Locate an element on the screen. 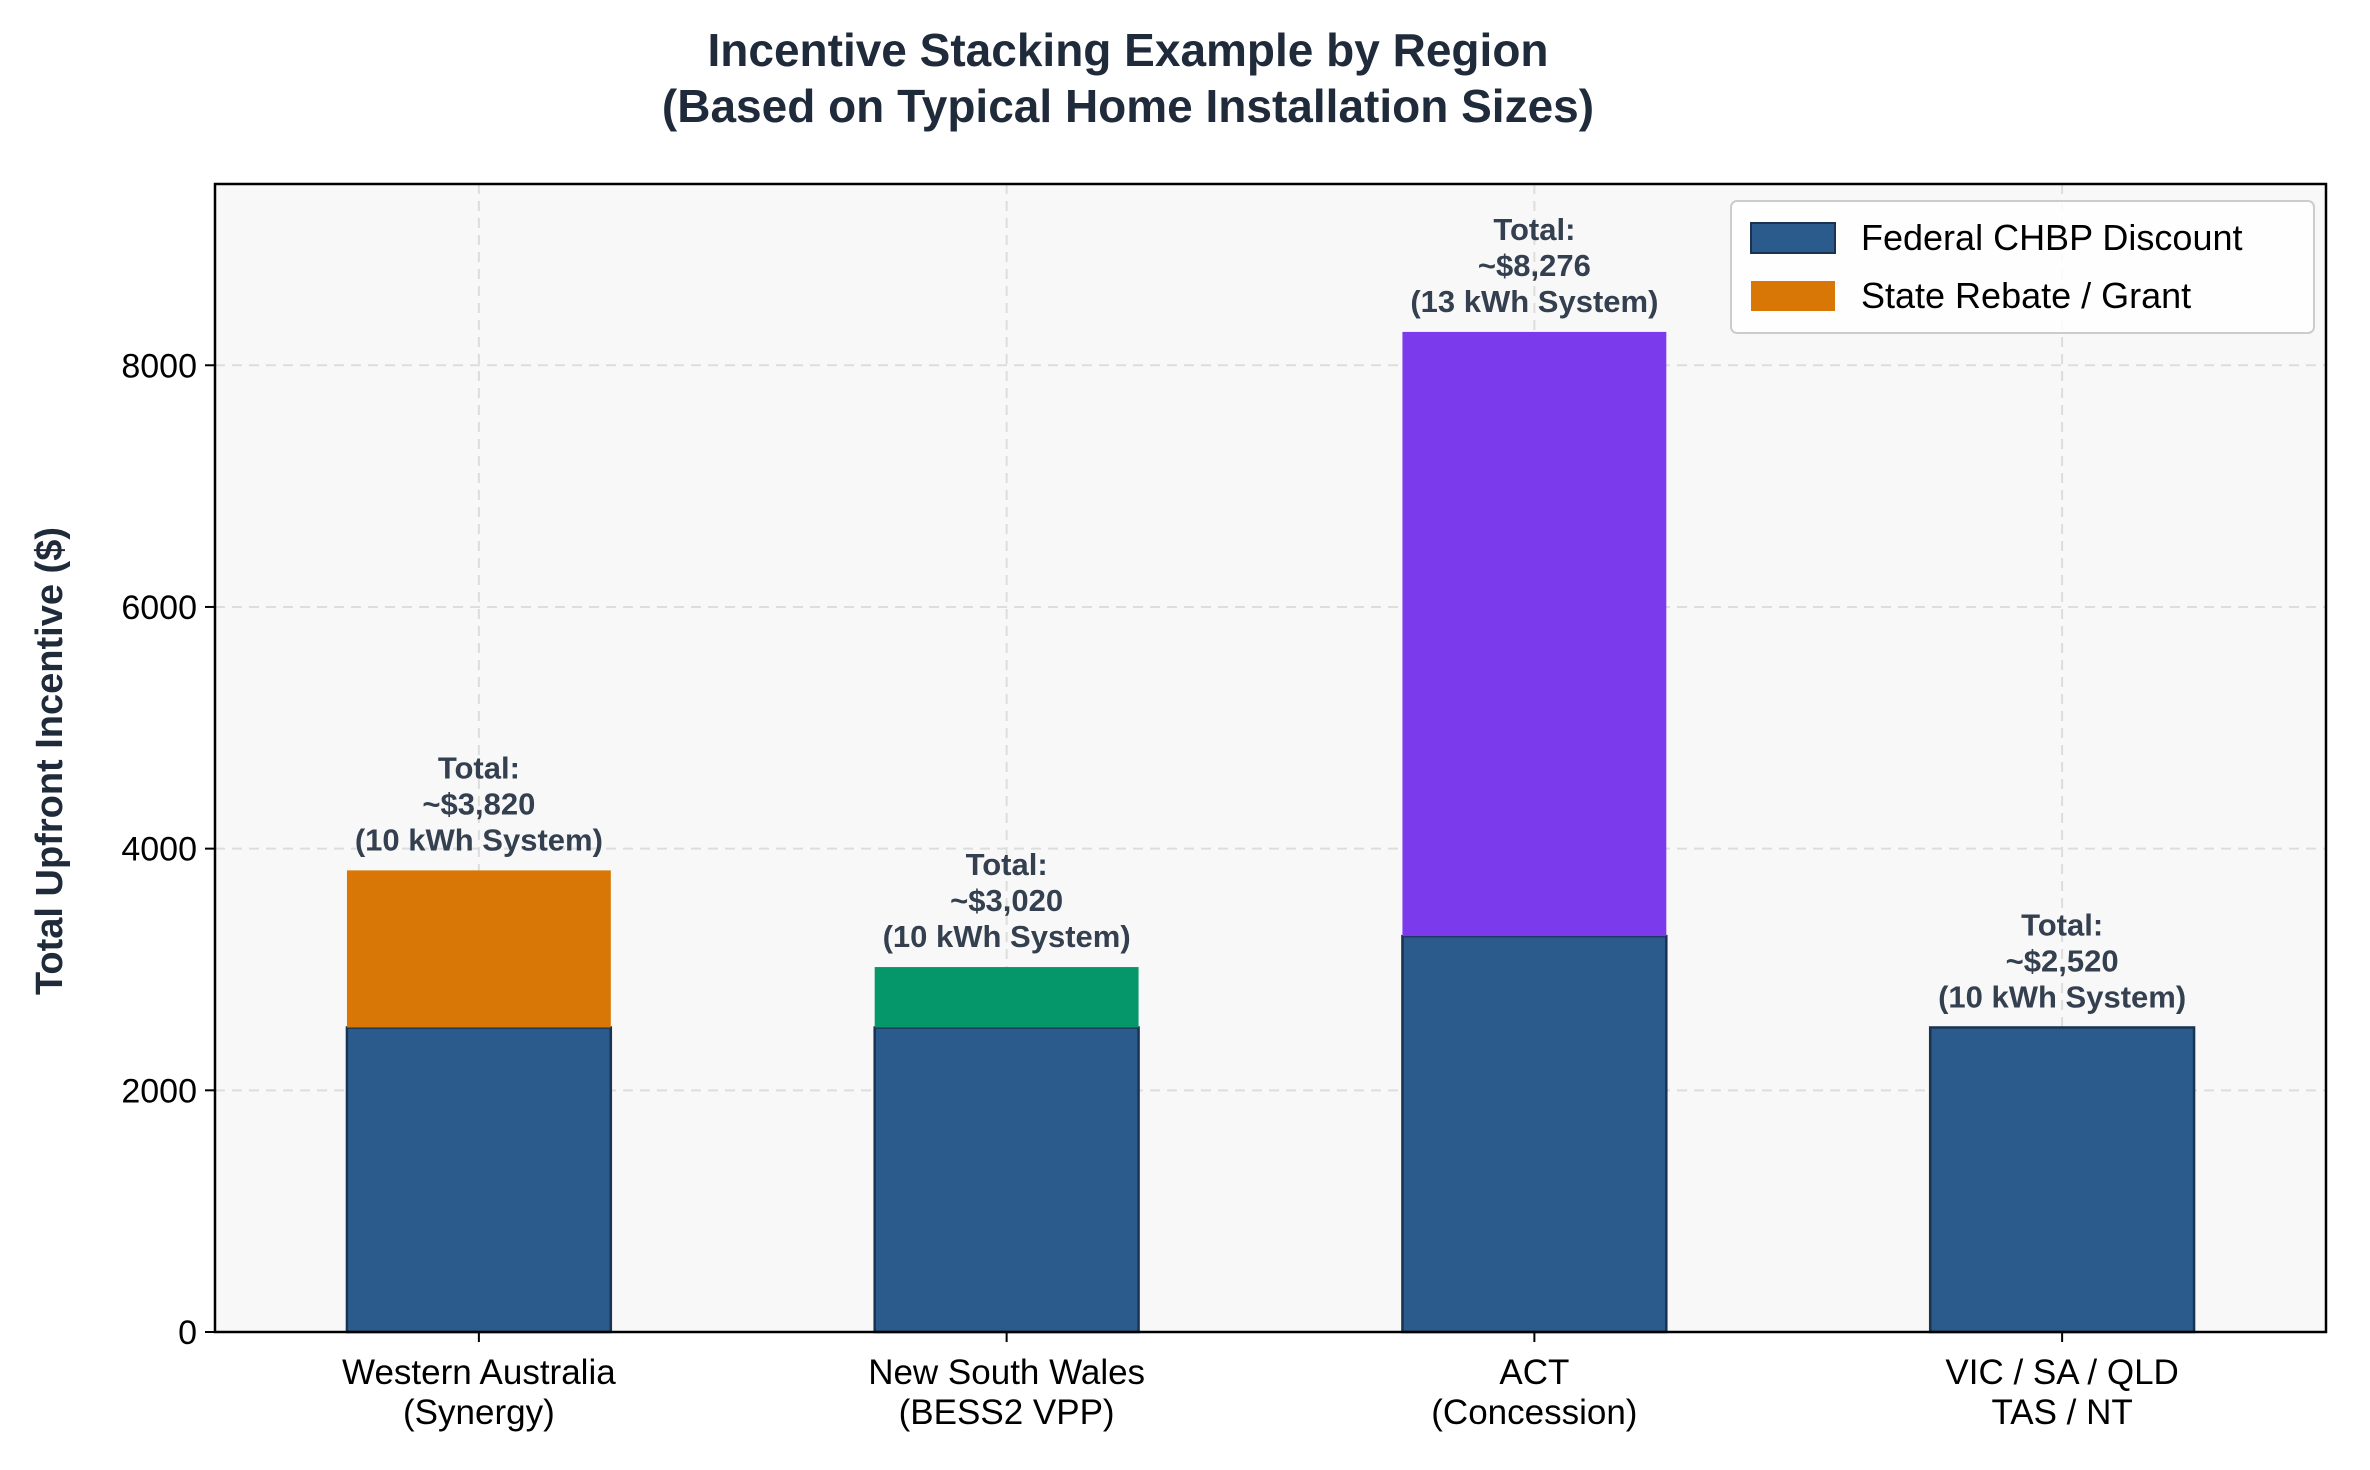  x-tick-label-2: ACT (Concession) is located at coordinates (1534, 1392).